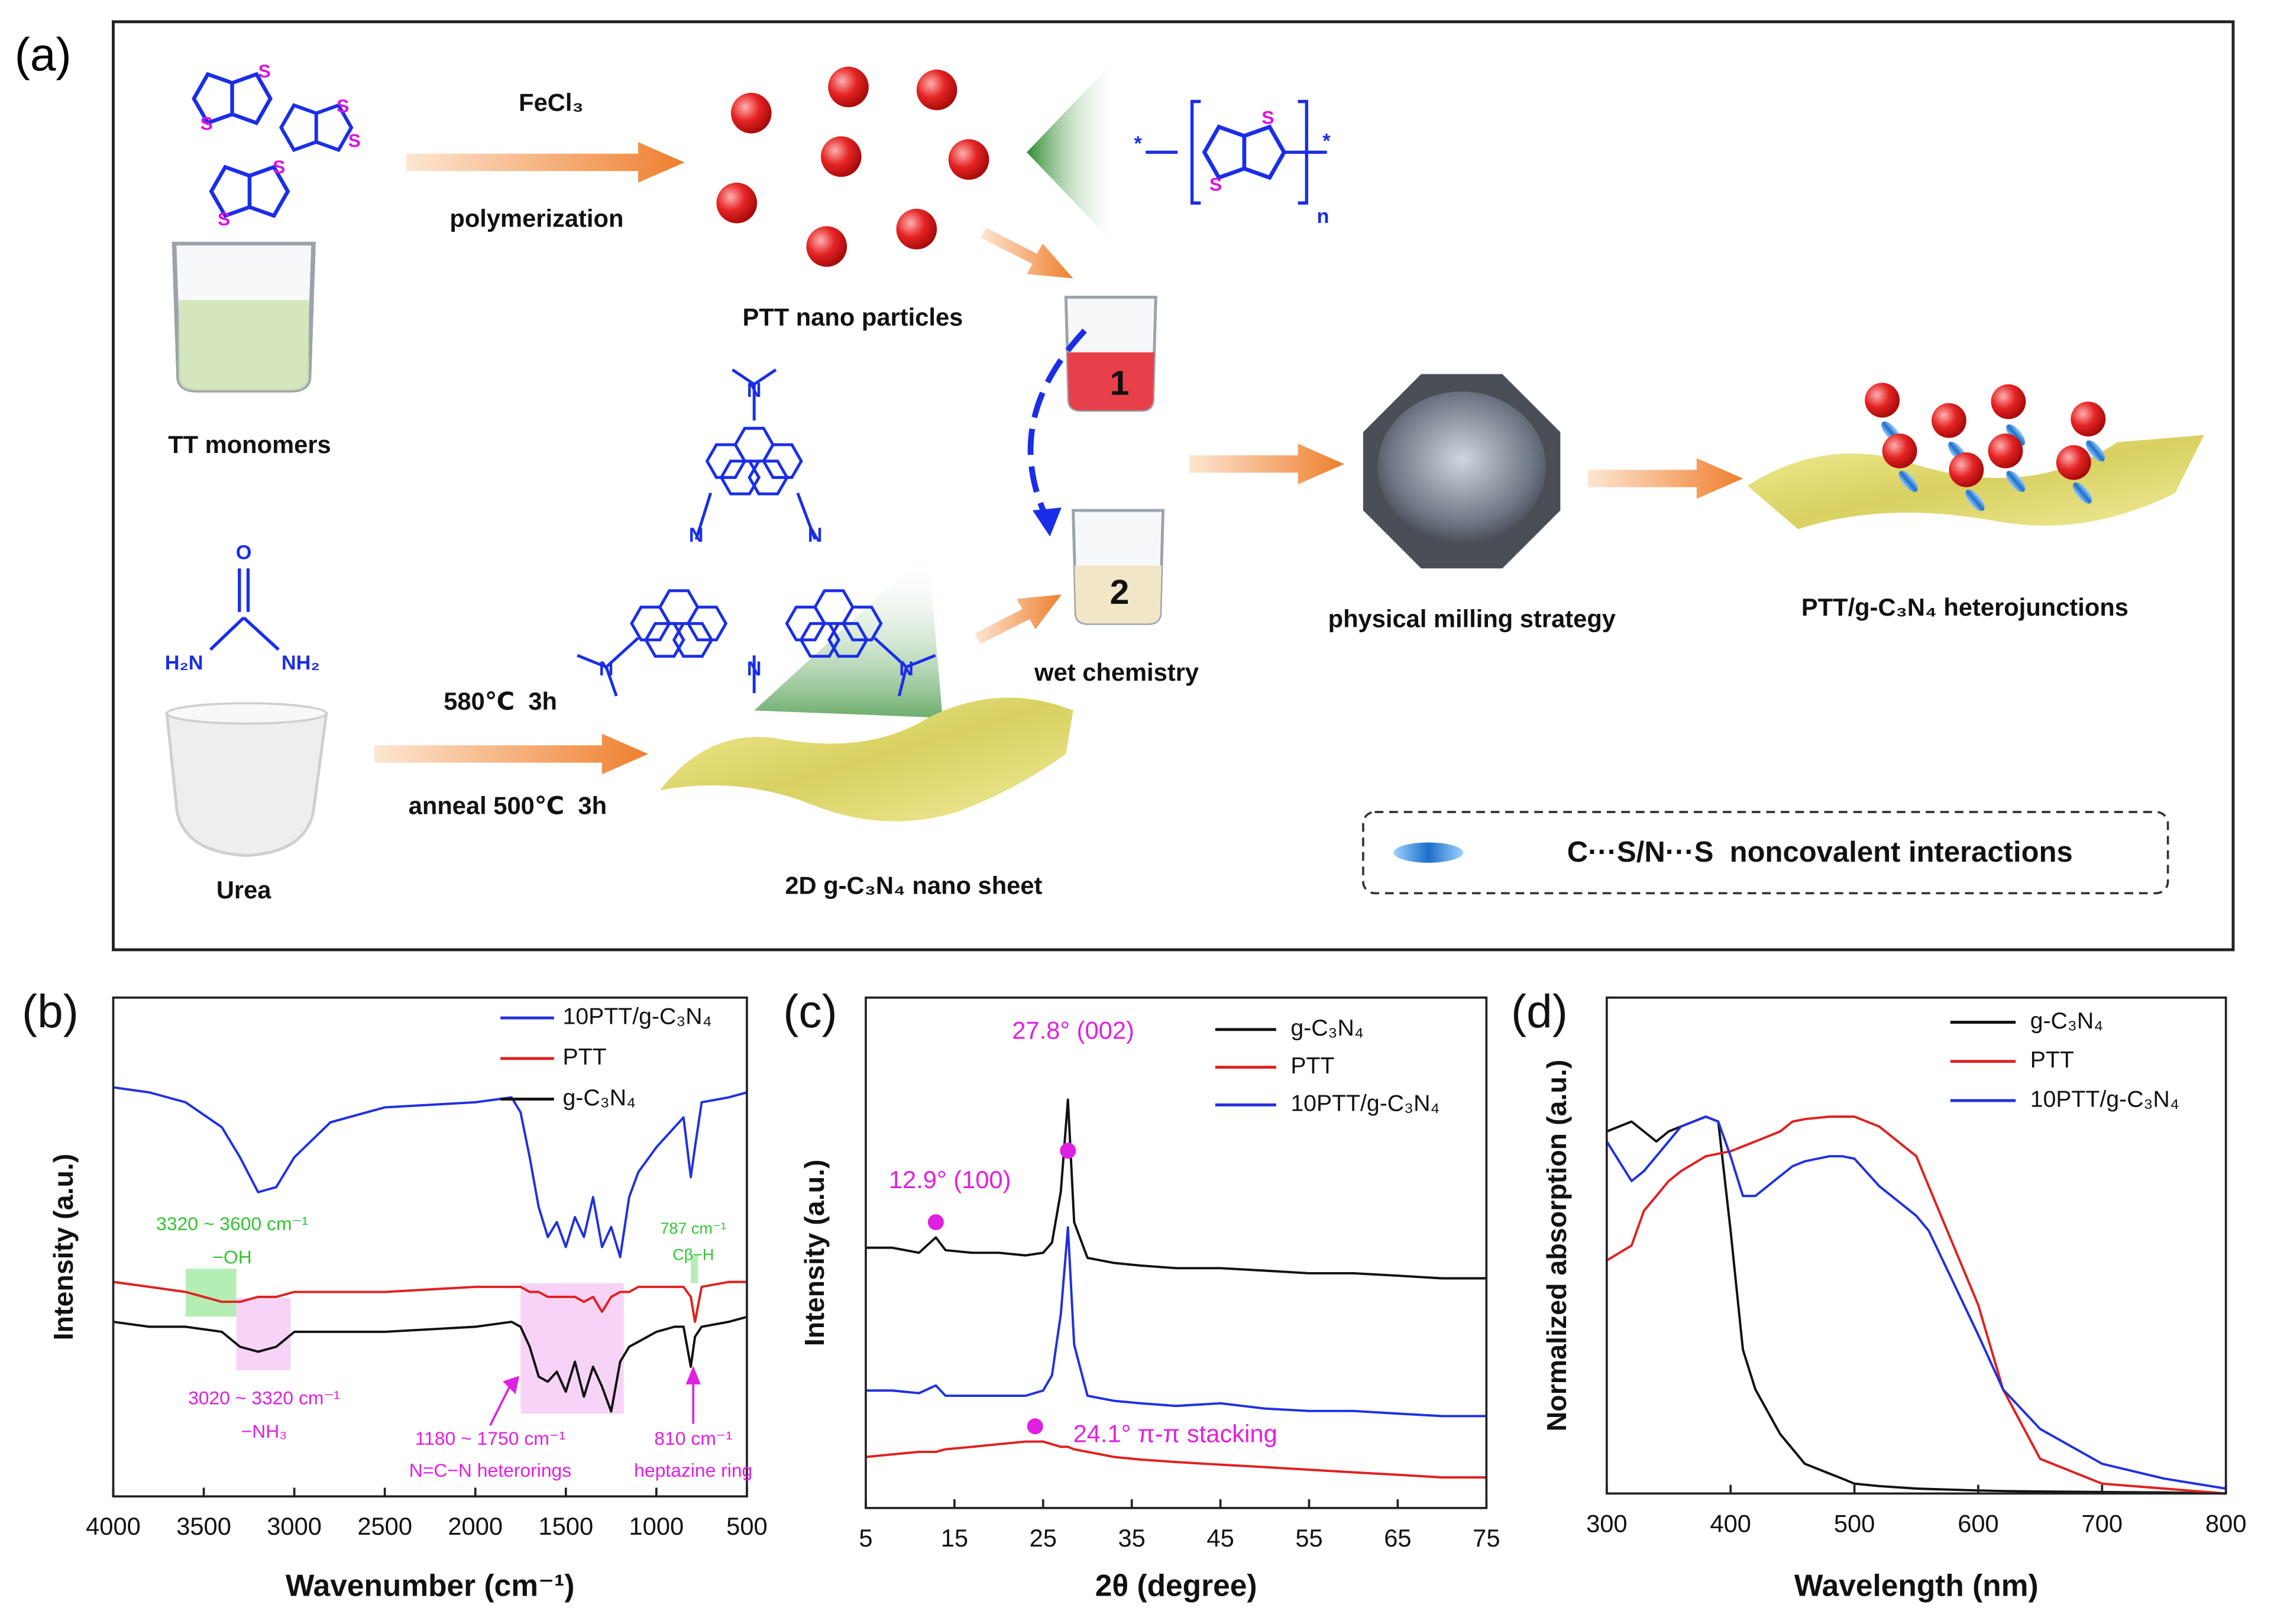  What do you see at coordinates (814, 1252) in the screenshot?
I see `y-axis-label: Intensity (a.u.)` at bounding box center [814, 1252].